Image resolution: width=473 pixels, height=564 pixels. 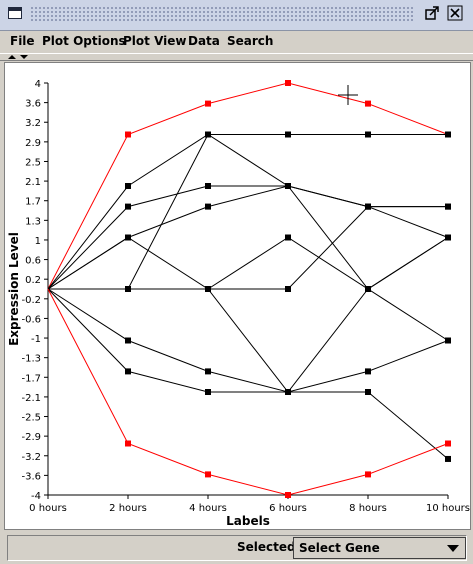 I want to click on x-tick-label: 4 hours, so click(x=208, y=508).